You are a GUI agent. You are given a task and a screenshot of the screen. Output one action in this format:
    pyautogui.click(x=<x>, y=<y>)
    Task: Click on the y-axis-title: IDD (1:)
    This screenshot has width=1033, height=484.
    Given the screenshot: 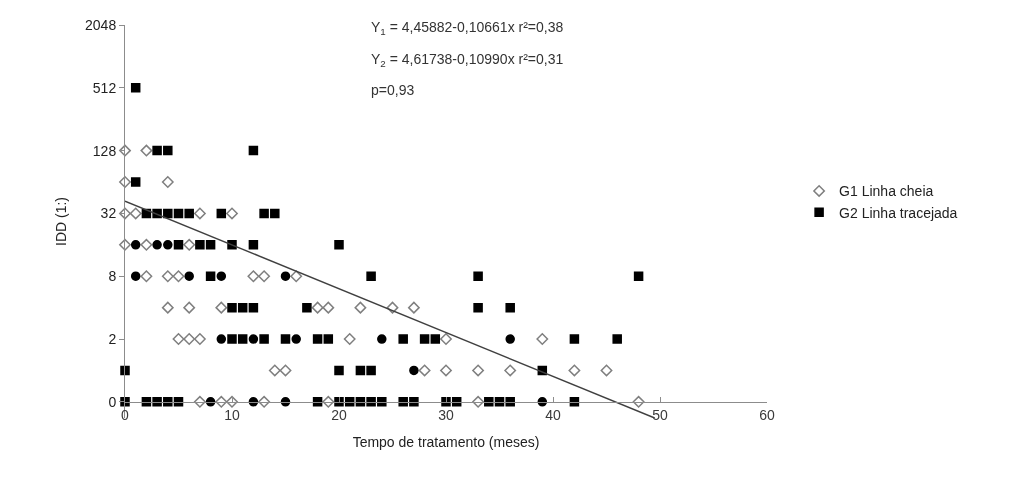 What is the action you would take?
    pyautogui.click(x=60, y=221)
    